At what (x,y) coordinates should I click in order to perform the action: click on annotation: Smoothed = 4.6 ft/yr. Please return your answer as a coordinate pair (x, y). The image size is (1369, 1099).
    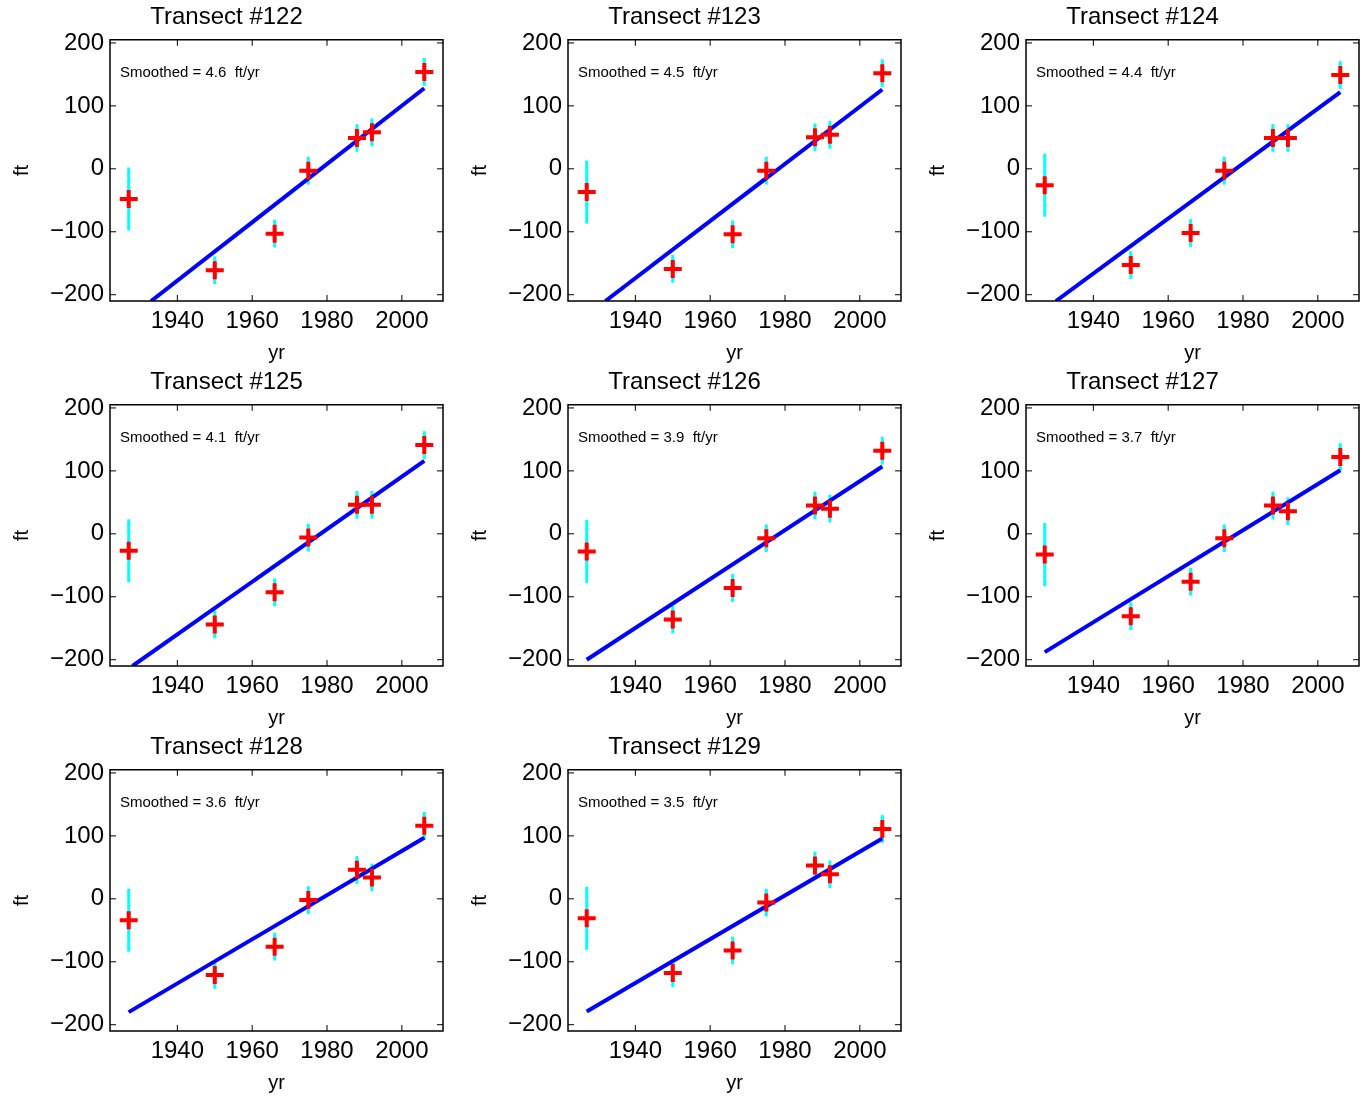
    Looking at the image, I should click on (190, 71).